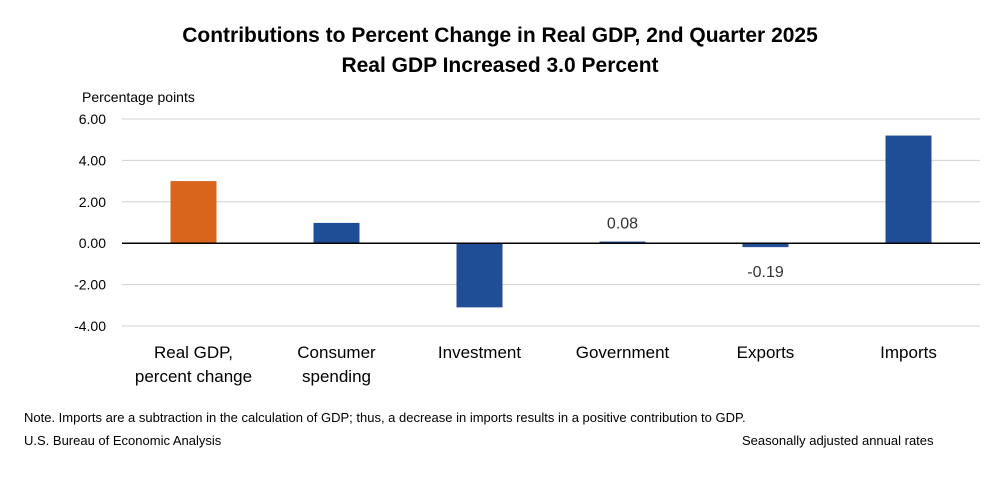  What do you see at coordinates (92, 202) in the screenshot?
I see `y-tick-label: 2.00` at bounding box center [92, 202].